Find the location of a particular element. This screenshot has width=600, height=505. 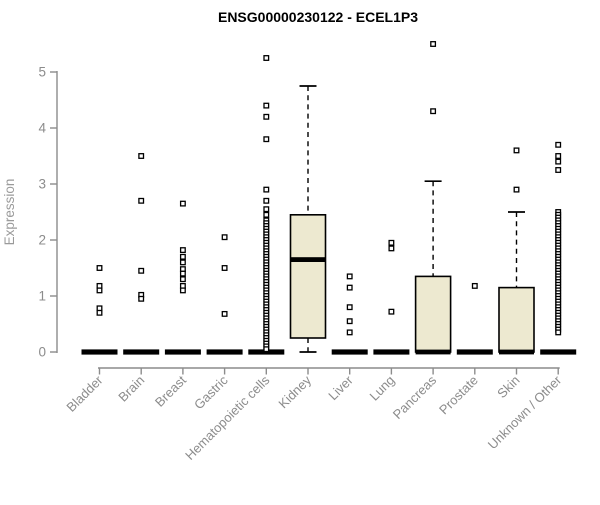

boxplot-unknown-other is located at coordinates (558, 248).